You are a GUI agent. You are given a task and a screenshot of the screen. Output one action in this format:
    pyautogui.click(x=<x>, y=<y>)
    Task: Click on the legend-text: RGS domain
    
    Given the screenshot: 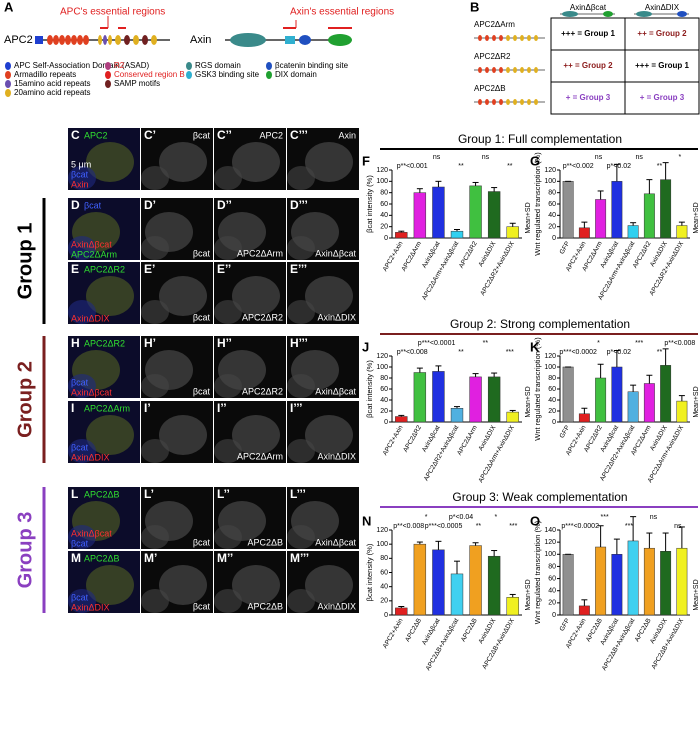 What is the action you would take?
    pyautogui.click(x=218, y=65)
    